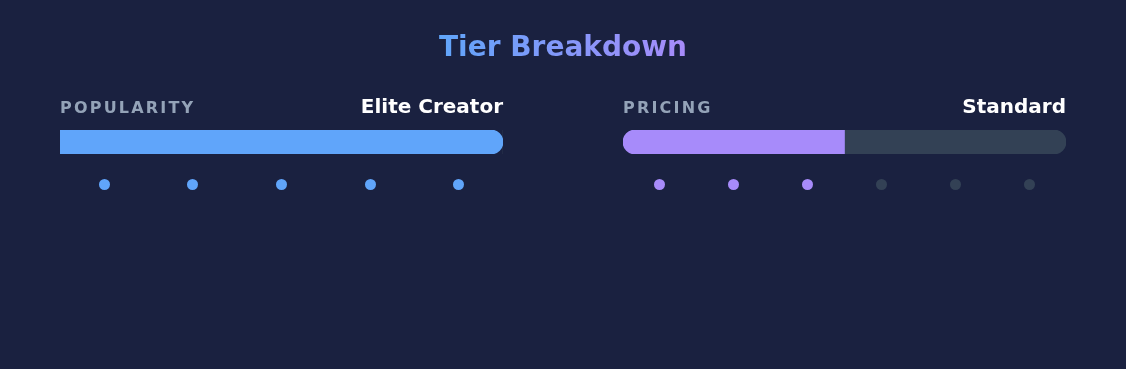 This screenshot has height=369, width=1126. I want to click on annotation: Elite Creator, so click(431, 106).